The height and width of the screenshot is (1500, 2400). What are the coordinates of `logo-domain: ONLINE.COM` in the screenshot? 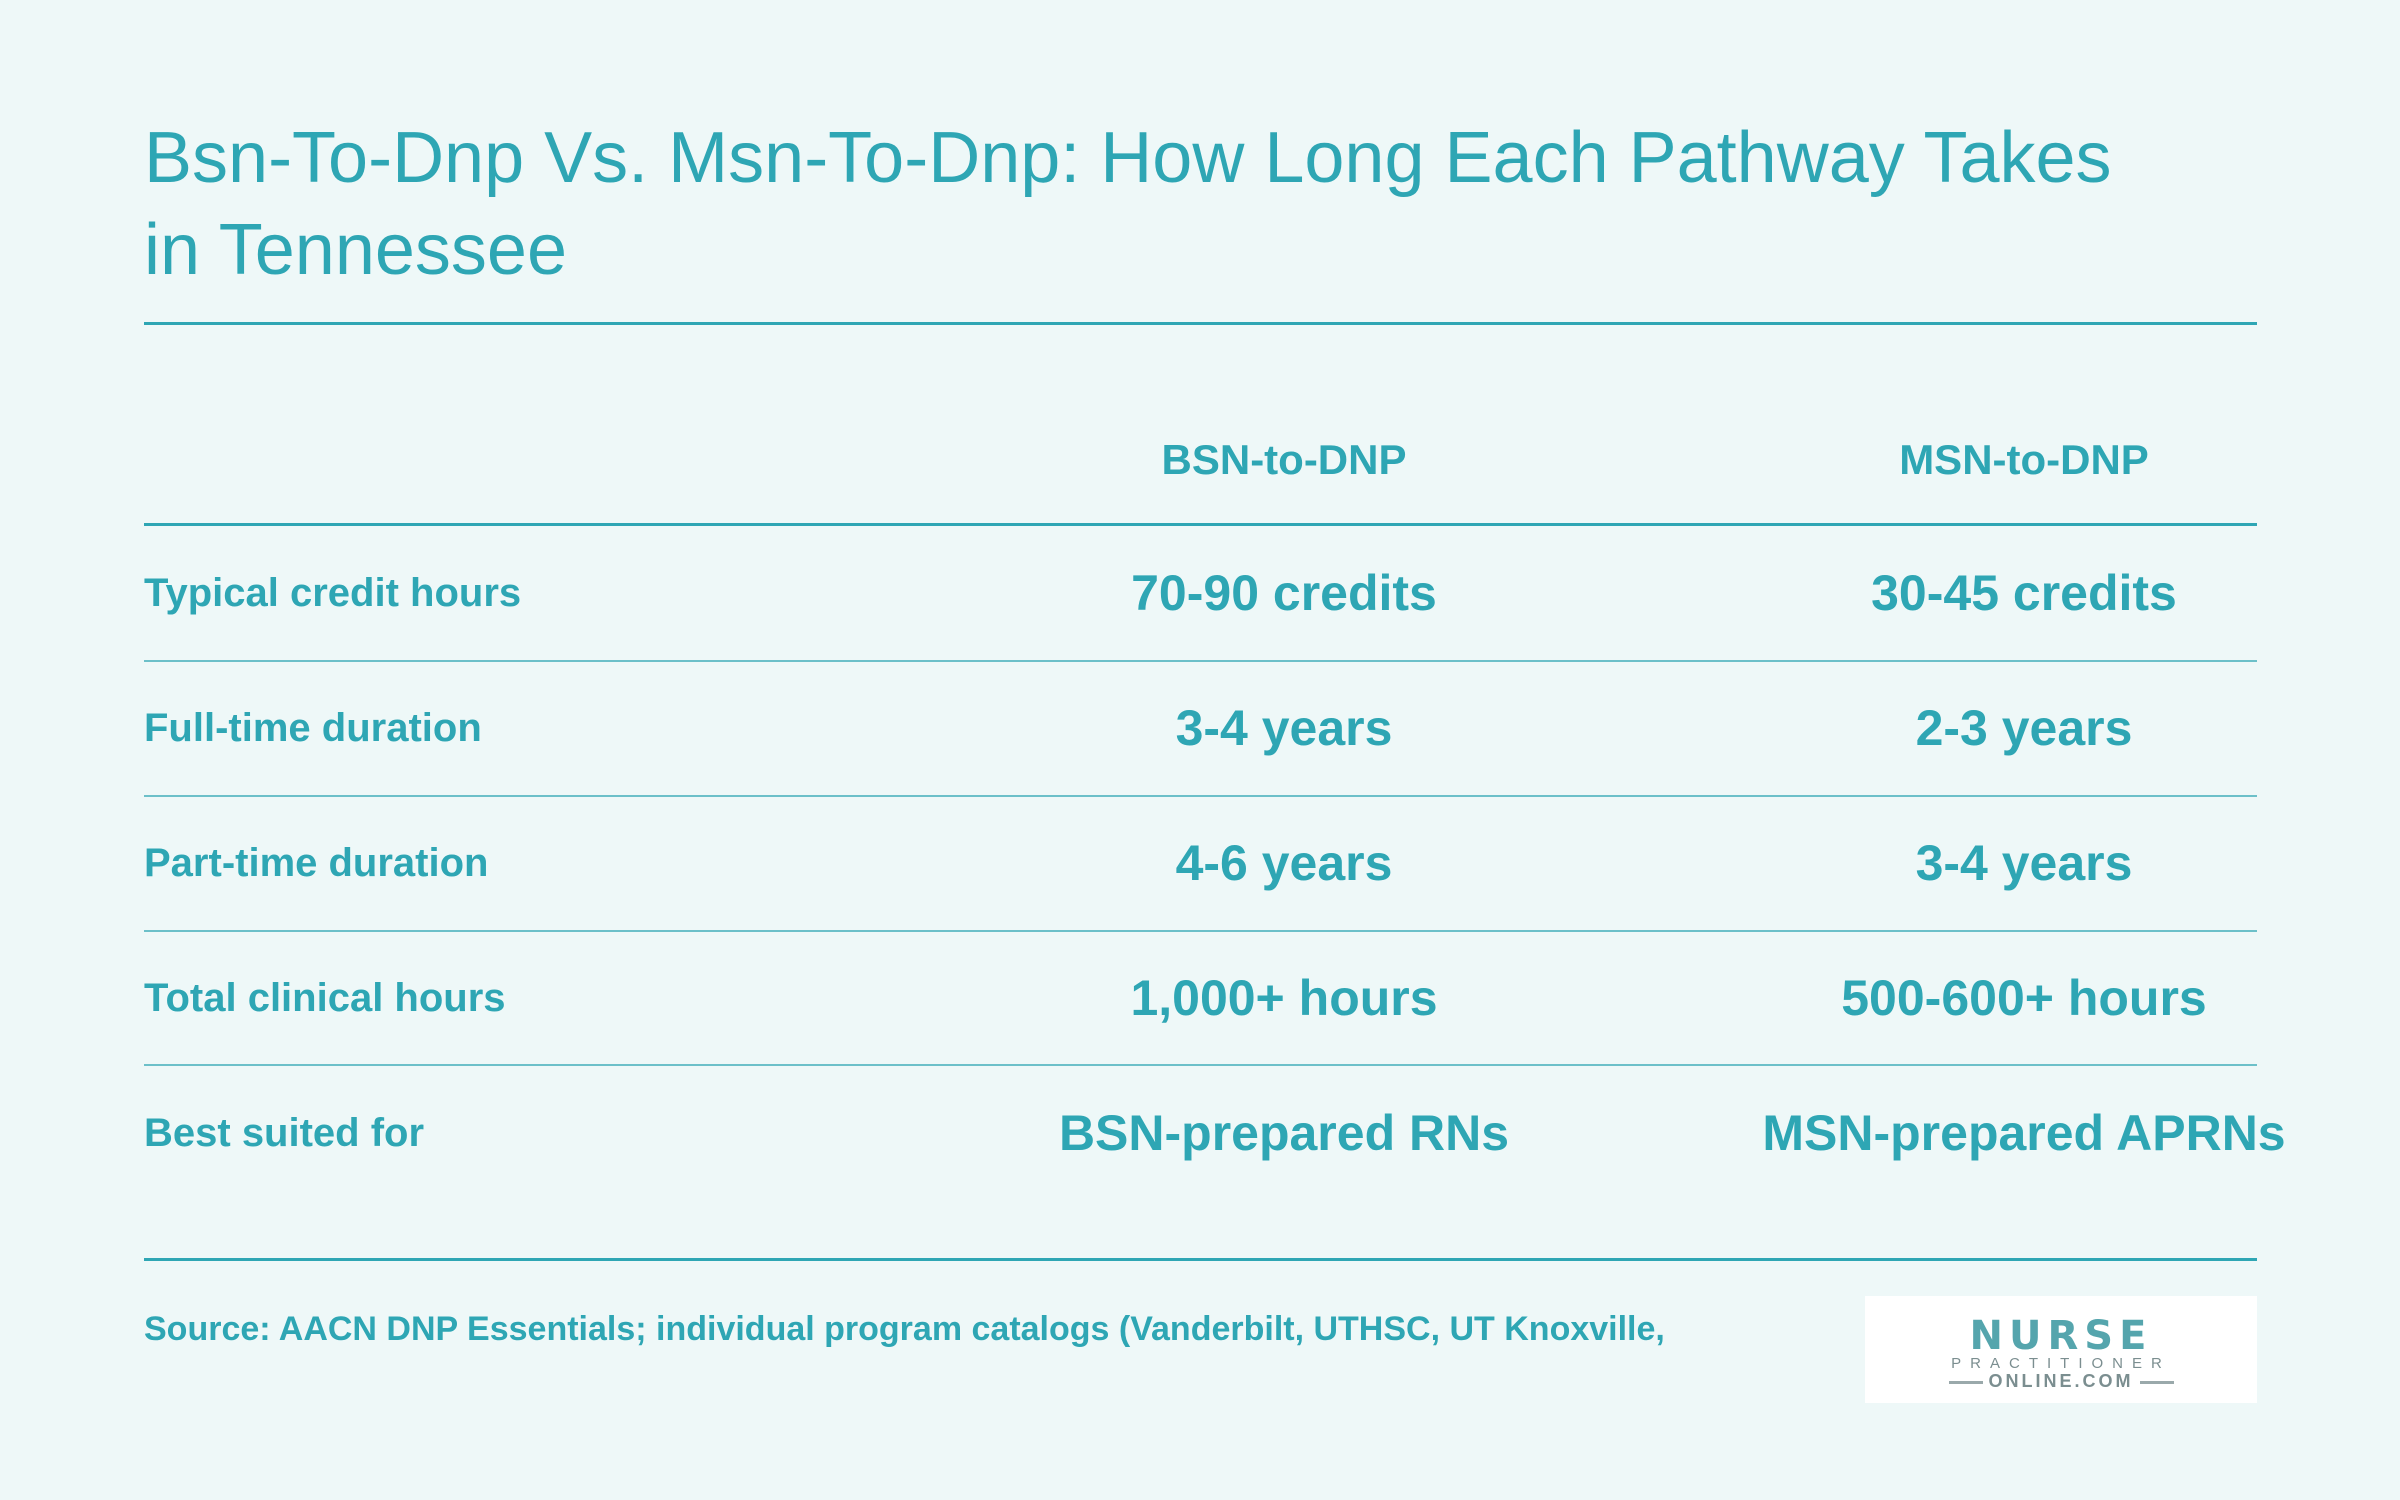 It's located at (2061, 1381).